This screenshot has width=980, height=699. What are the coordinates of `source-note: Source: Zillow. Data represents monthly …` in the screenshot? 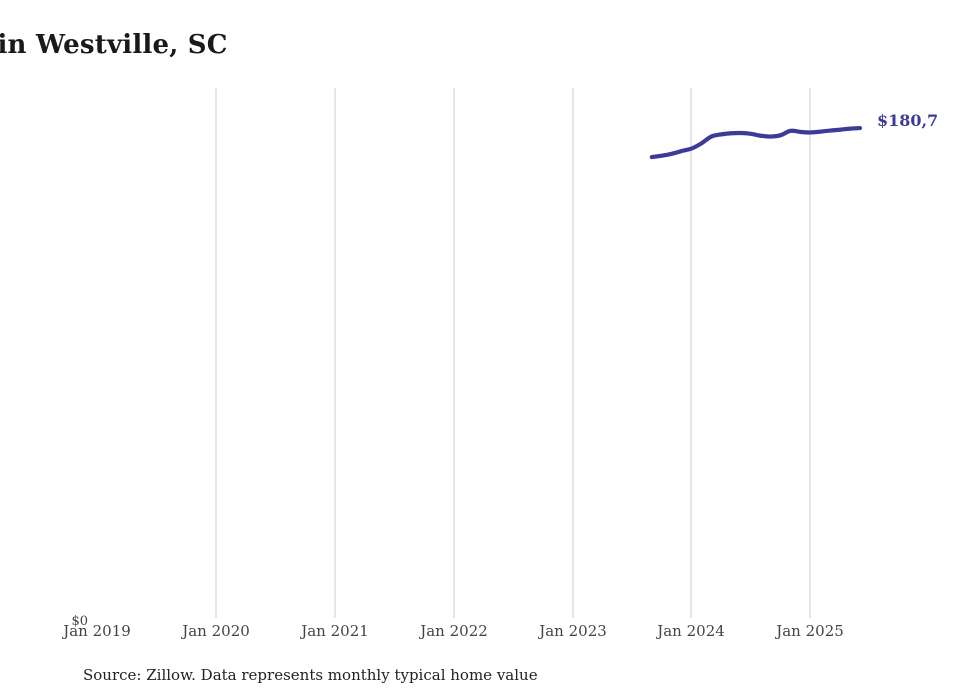 It's located at (310, 675).